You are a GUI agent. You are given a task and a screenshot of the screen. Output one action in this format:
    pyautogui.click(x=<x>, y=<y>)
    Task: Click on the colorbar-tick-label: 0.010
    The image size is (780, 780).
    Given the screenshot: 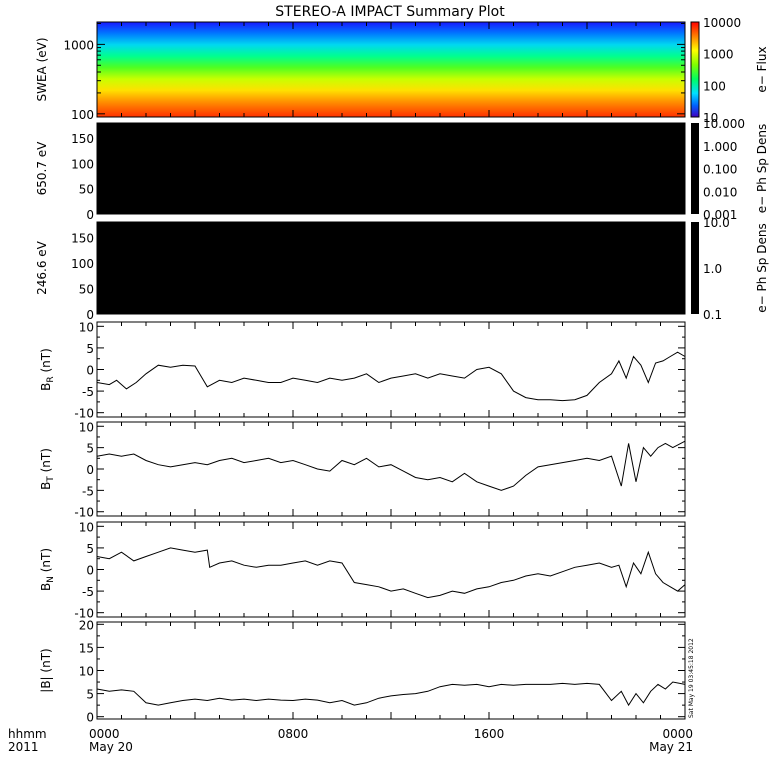 What is the action you would take?
    pyautogui.click(x=720, y=192)
    